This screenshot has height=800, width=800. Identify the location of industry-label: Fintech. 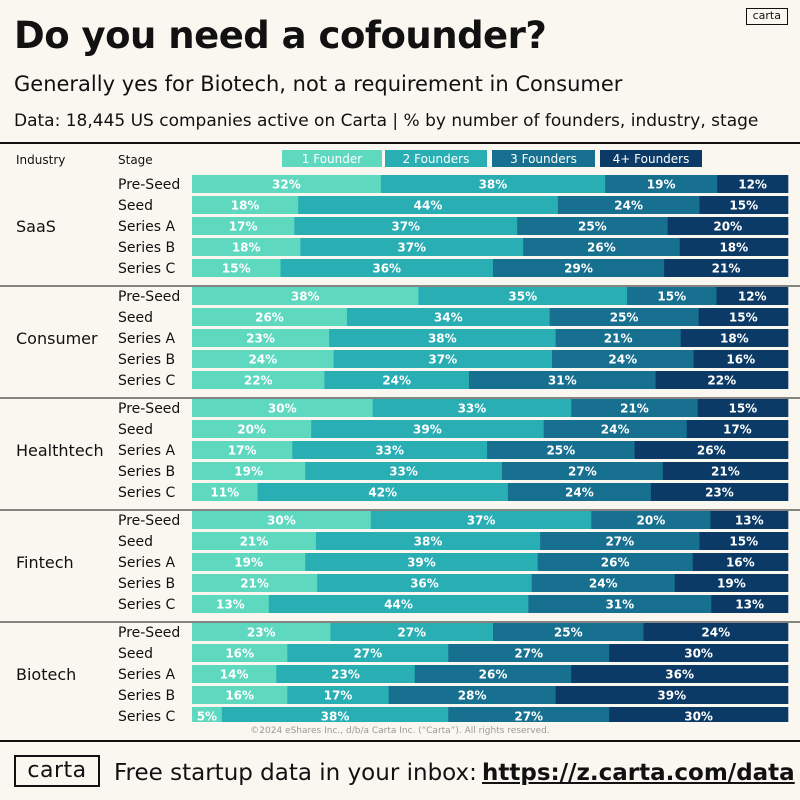
(45, 562).